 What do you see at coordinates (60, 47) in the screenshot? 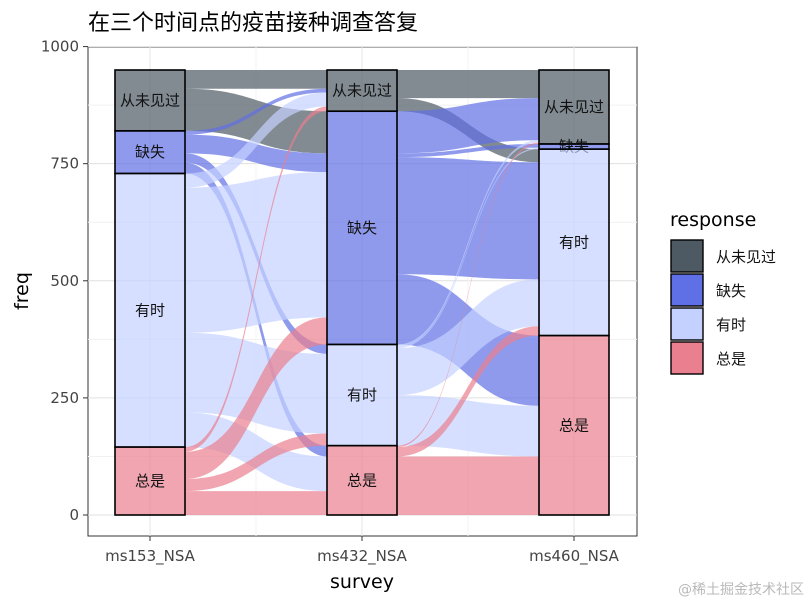
I see `y-tick-label: 1000` at bounding box center [60, 47].